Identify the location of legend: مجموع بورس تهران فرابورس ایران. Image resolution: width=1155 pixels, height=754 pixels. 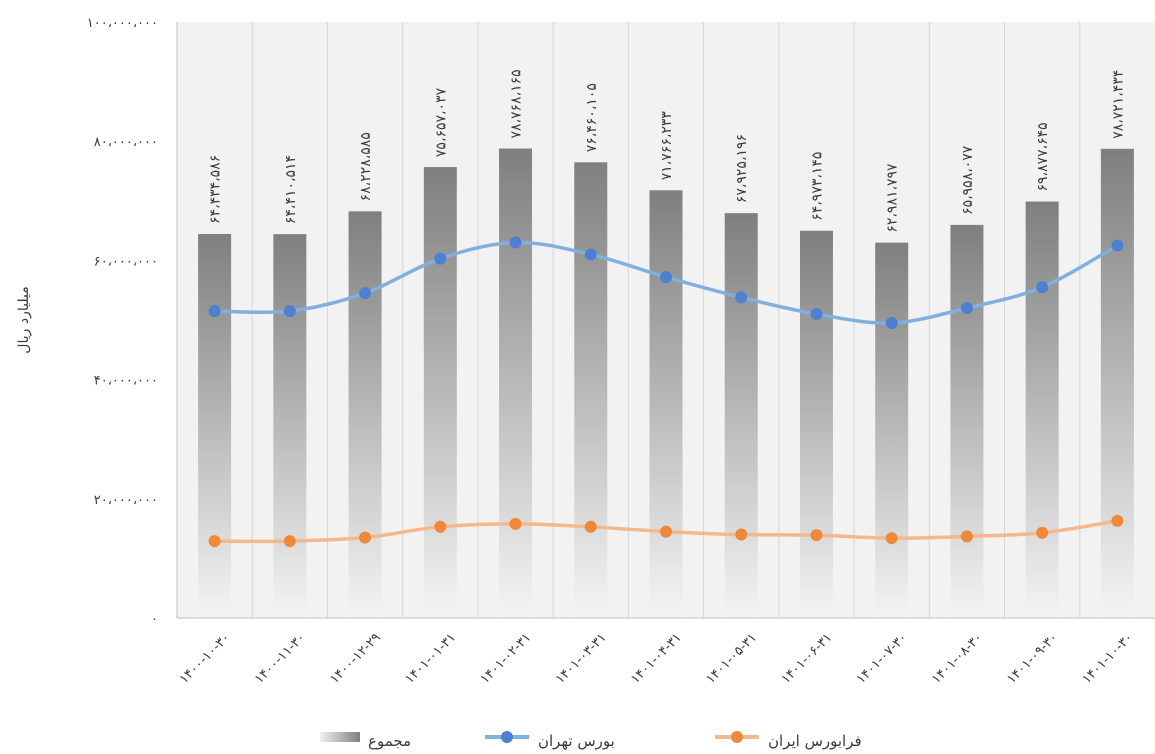
(591, 740).